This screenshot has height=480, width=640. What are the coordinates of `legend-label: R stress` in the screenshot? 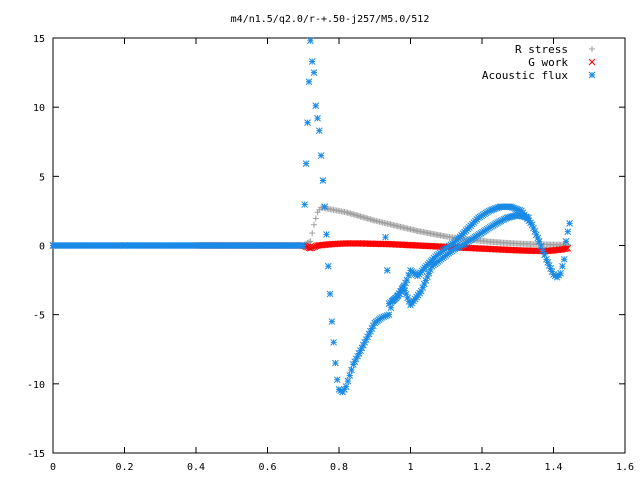 It's located at (541, 49).